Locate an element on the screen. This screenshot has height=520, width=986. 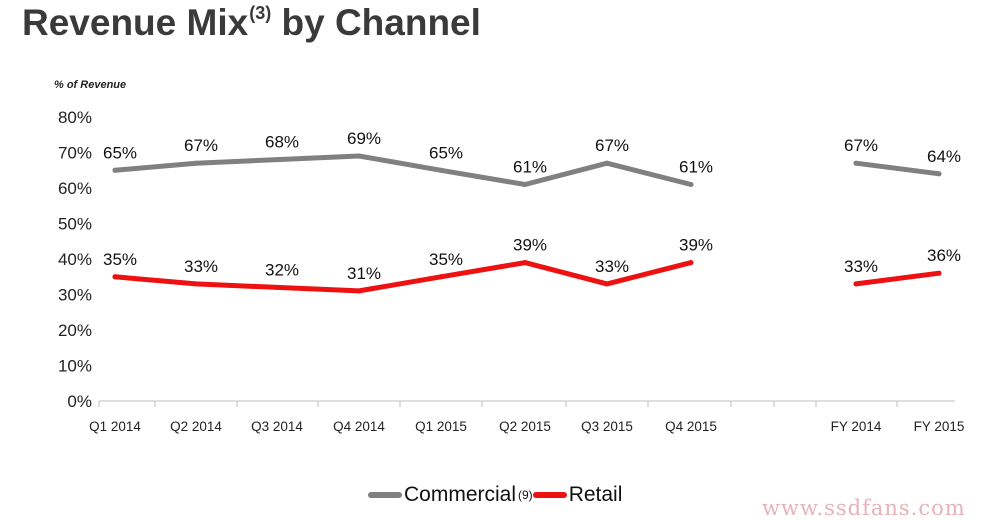
x-tick-label: Q3 2015 is located at coordinates (607, 426).